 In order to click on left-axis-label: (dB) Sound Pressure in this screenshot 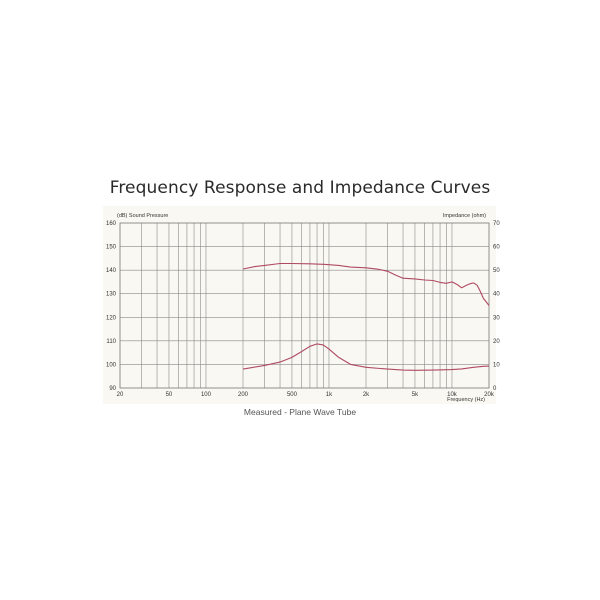, I will do `click(142, 216)`.